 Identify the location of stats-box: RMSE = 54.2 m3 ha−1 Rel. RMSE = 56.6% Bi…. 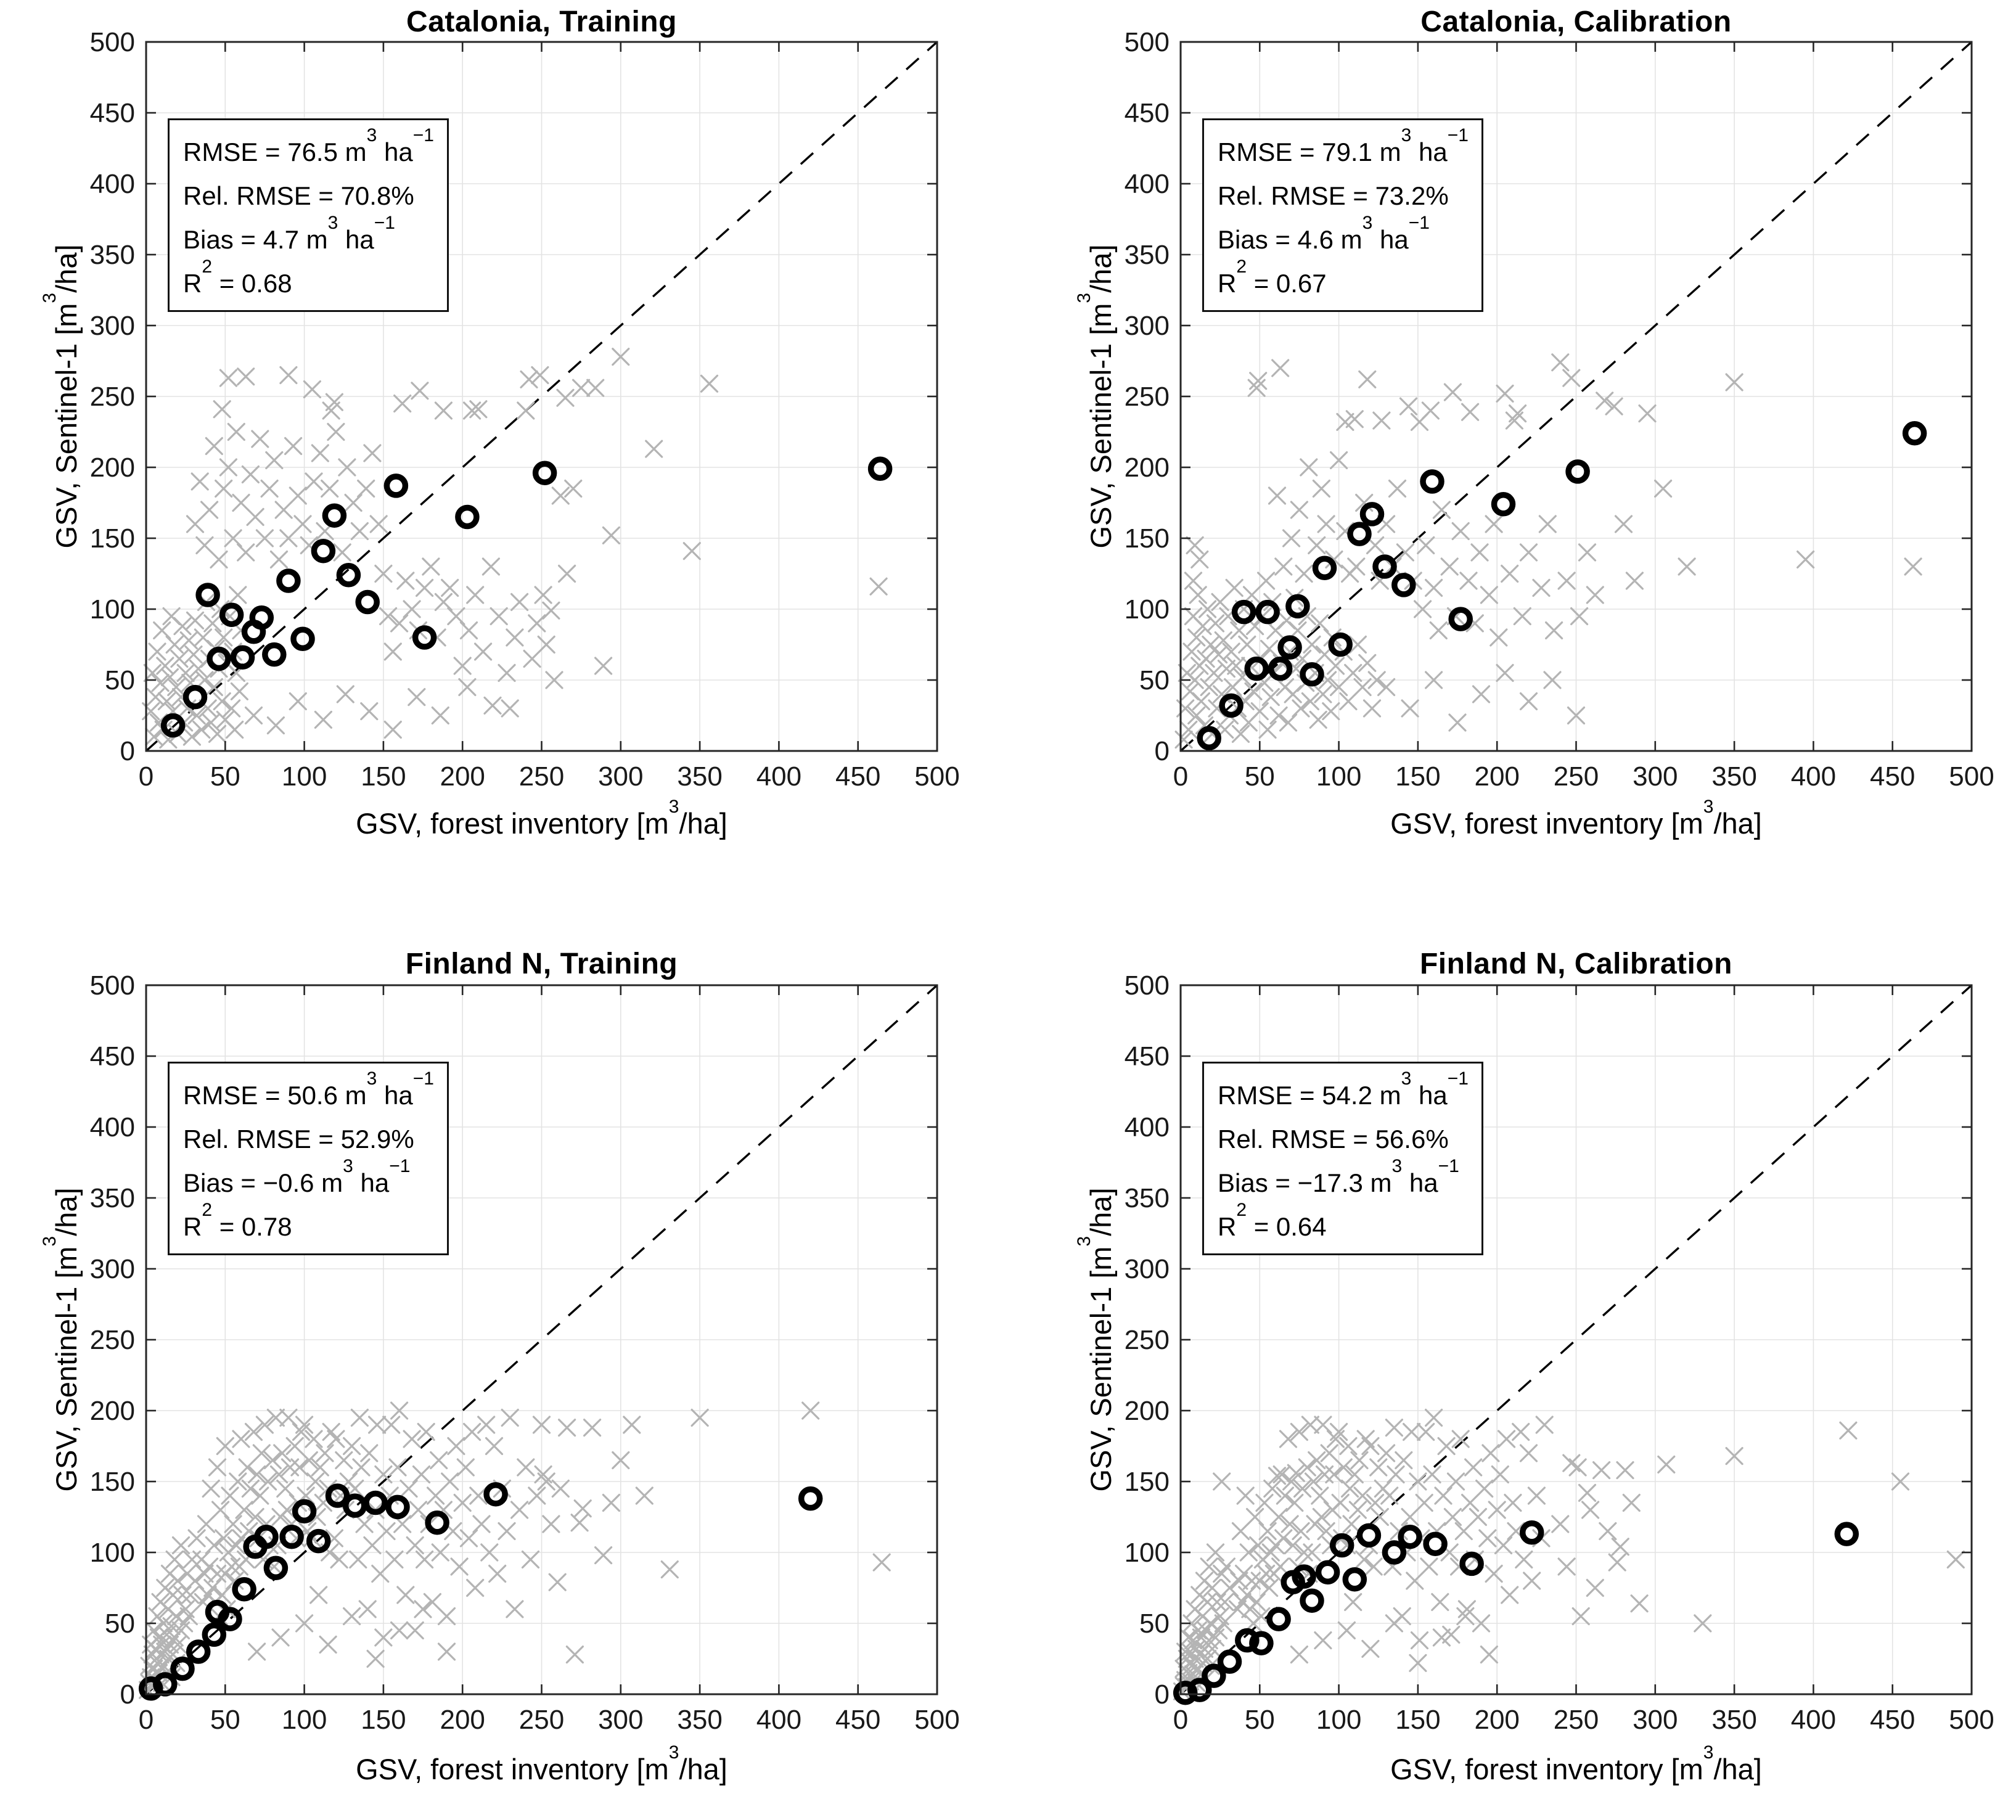
(1342, 1158).